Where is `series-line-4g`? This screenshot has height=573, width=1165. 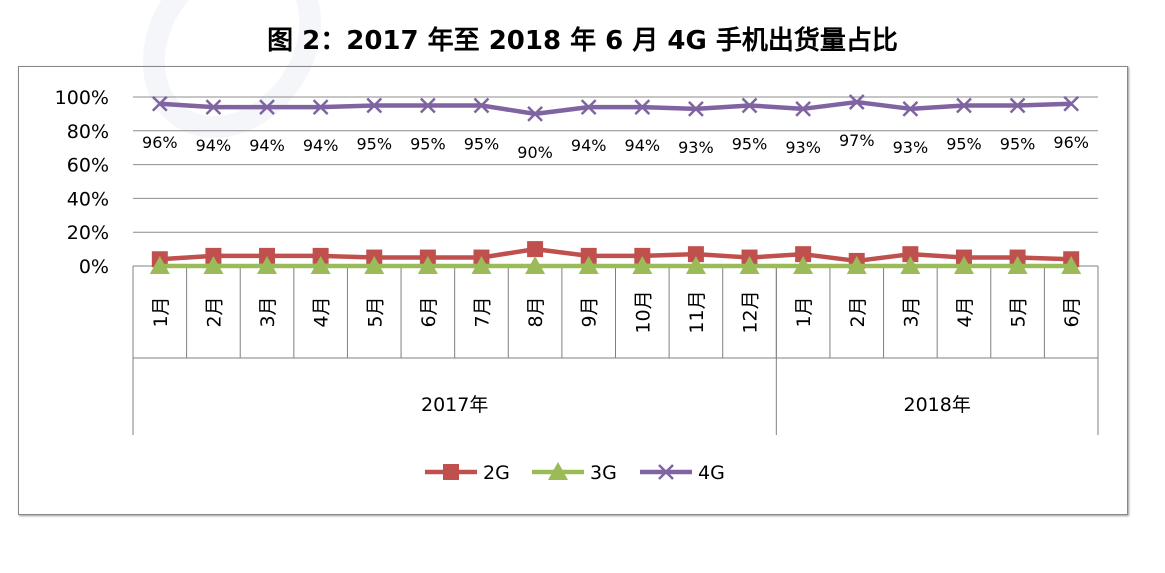 series-line-4g is located at coordinates (615, 108).